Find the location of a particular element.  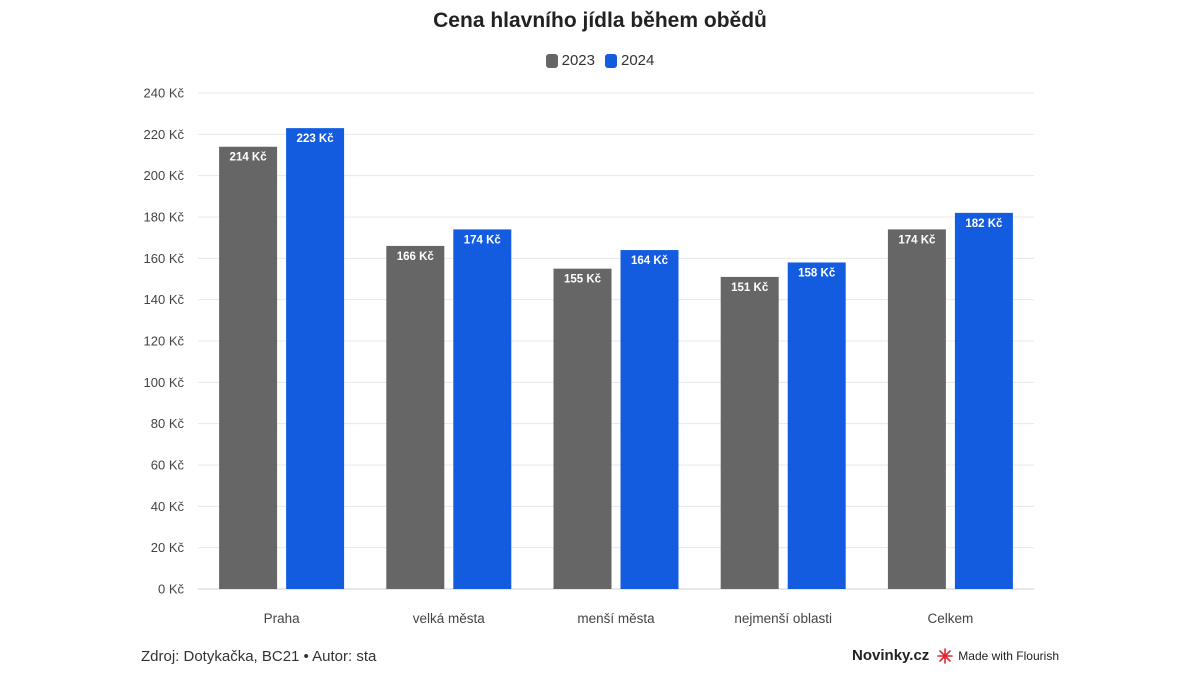

data-label: 158 Kč is located at coordinates (817, 273).